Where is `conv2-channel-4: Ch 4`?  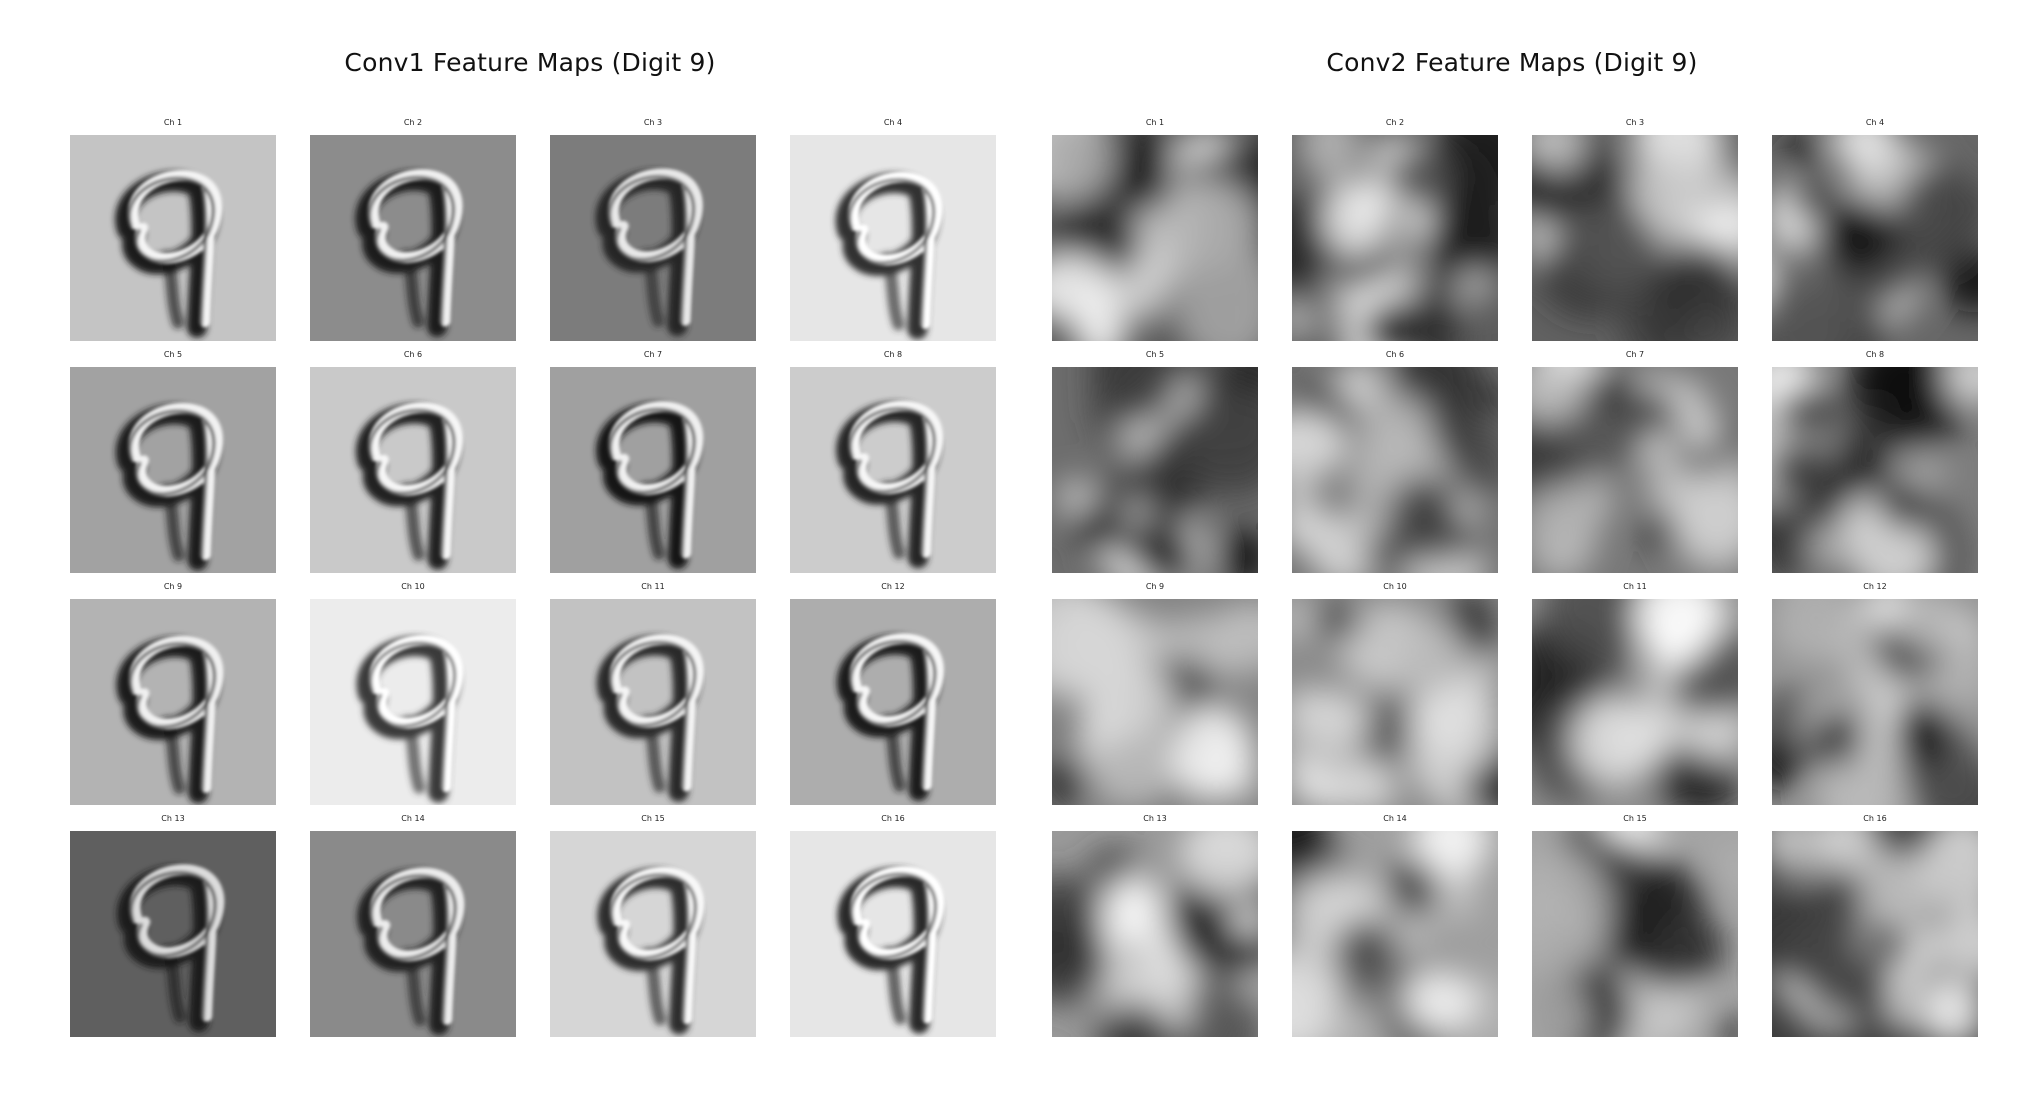 conv2-channel-4: Ch 4 is located at coordinates (1875, 233).